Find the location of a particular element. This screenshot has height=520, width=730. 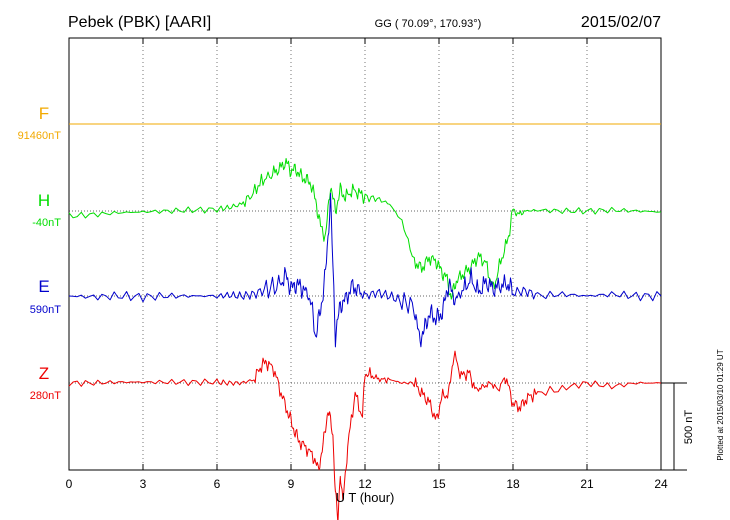

series-name-h: H is located at coordinates (44, 200).